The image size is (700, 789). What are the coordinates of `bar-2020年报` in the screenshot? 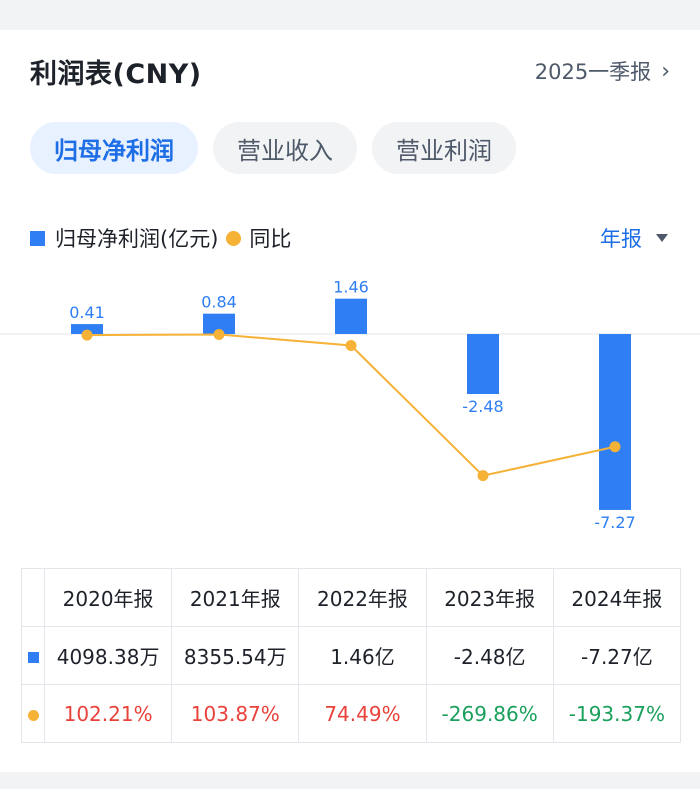 It's located at (87, 329).